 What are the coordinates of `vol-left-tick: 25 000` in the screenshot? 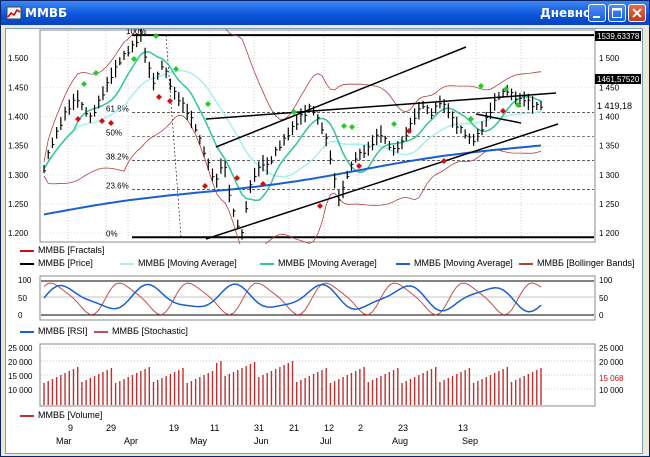 It's located at (20, 348).